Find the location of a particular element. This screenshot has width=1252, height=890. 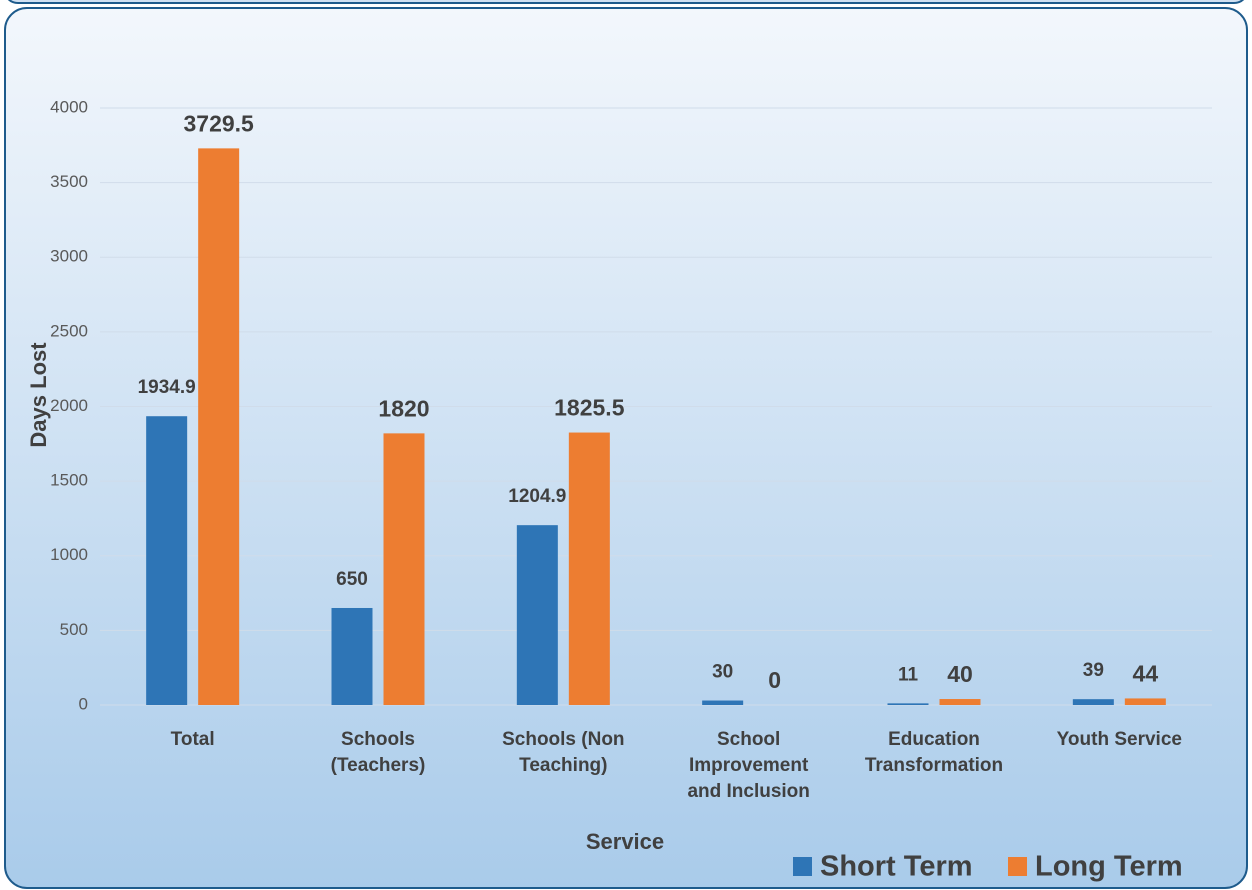

x-tick-label: School Improvement and Inclusion is located at coordinates (748, 765).